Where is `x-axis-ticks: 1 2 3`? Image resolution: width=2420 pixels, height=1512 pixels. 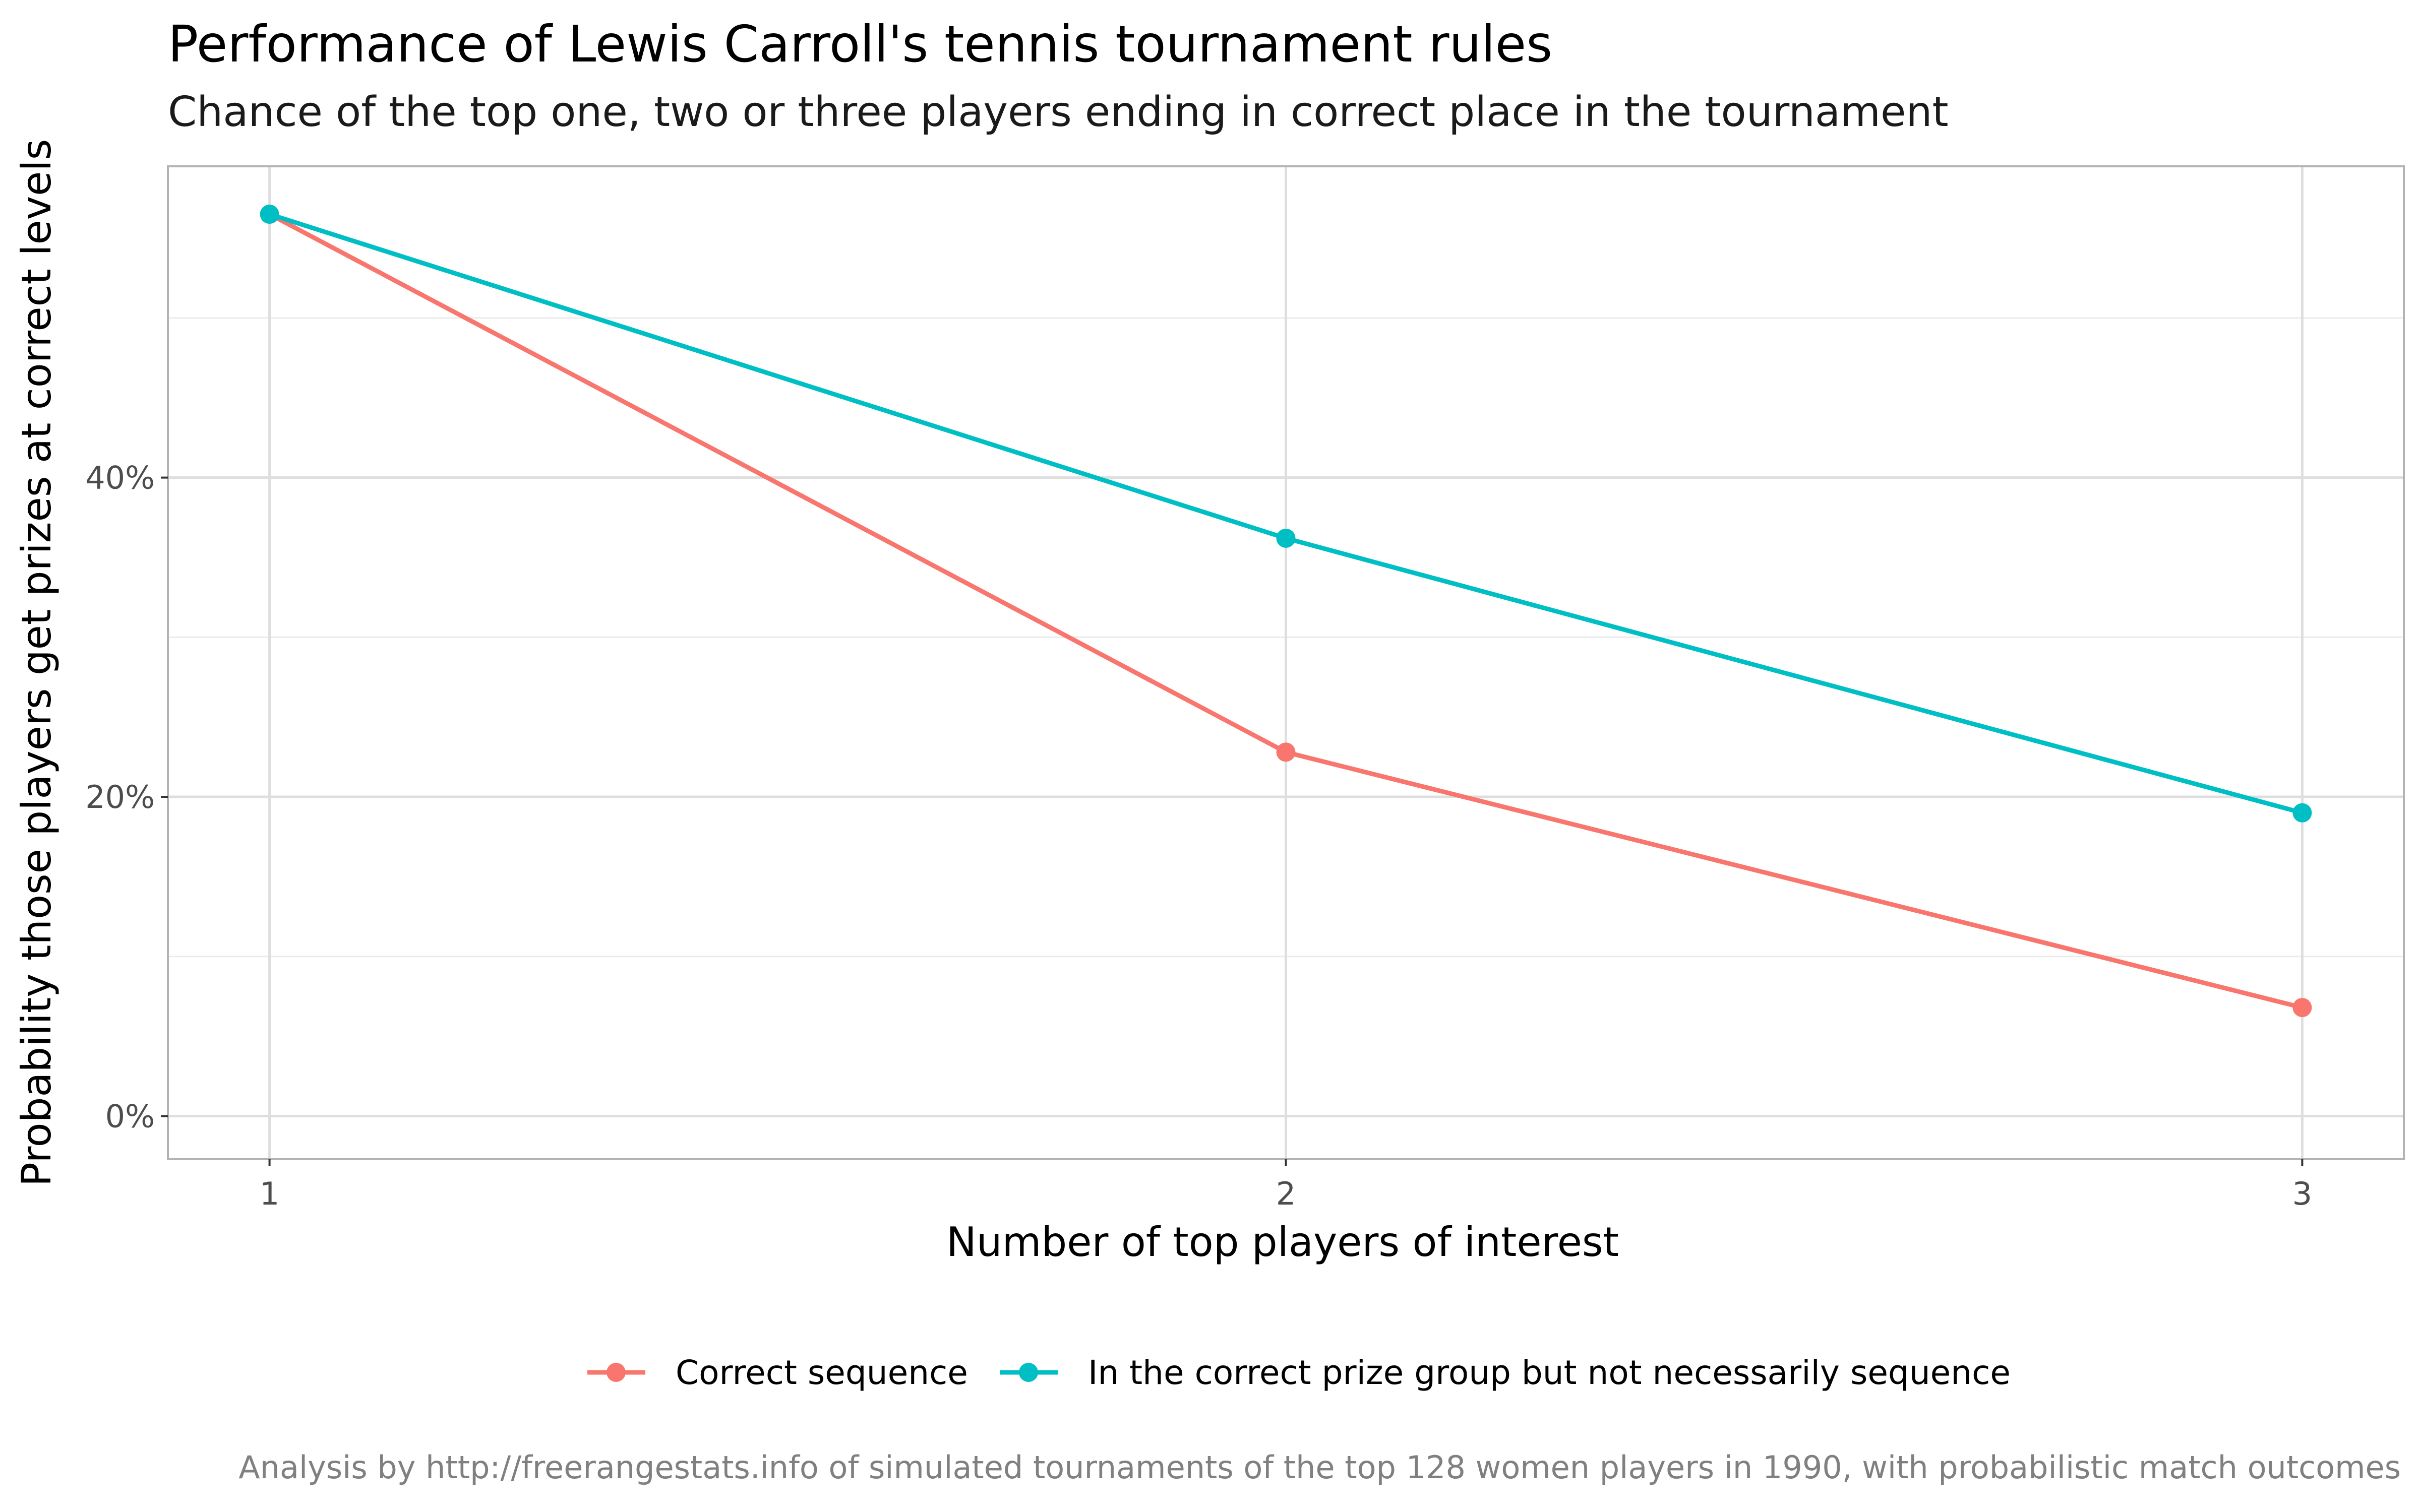 x-axis-ticks: 1 2 3 is located at coordinates (1286, 1185).